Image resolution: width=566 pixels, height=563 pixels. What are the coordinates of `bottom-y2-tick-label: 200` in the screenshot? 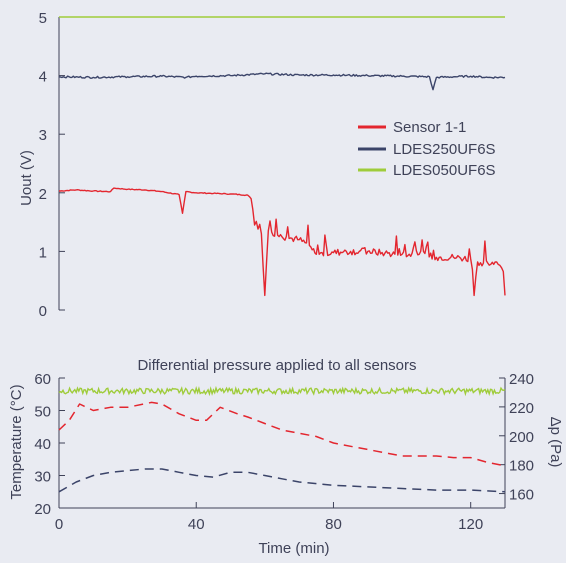 It's located at (521, 437).